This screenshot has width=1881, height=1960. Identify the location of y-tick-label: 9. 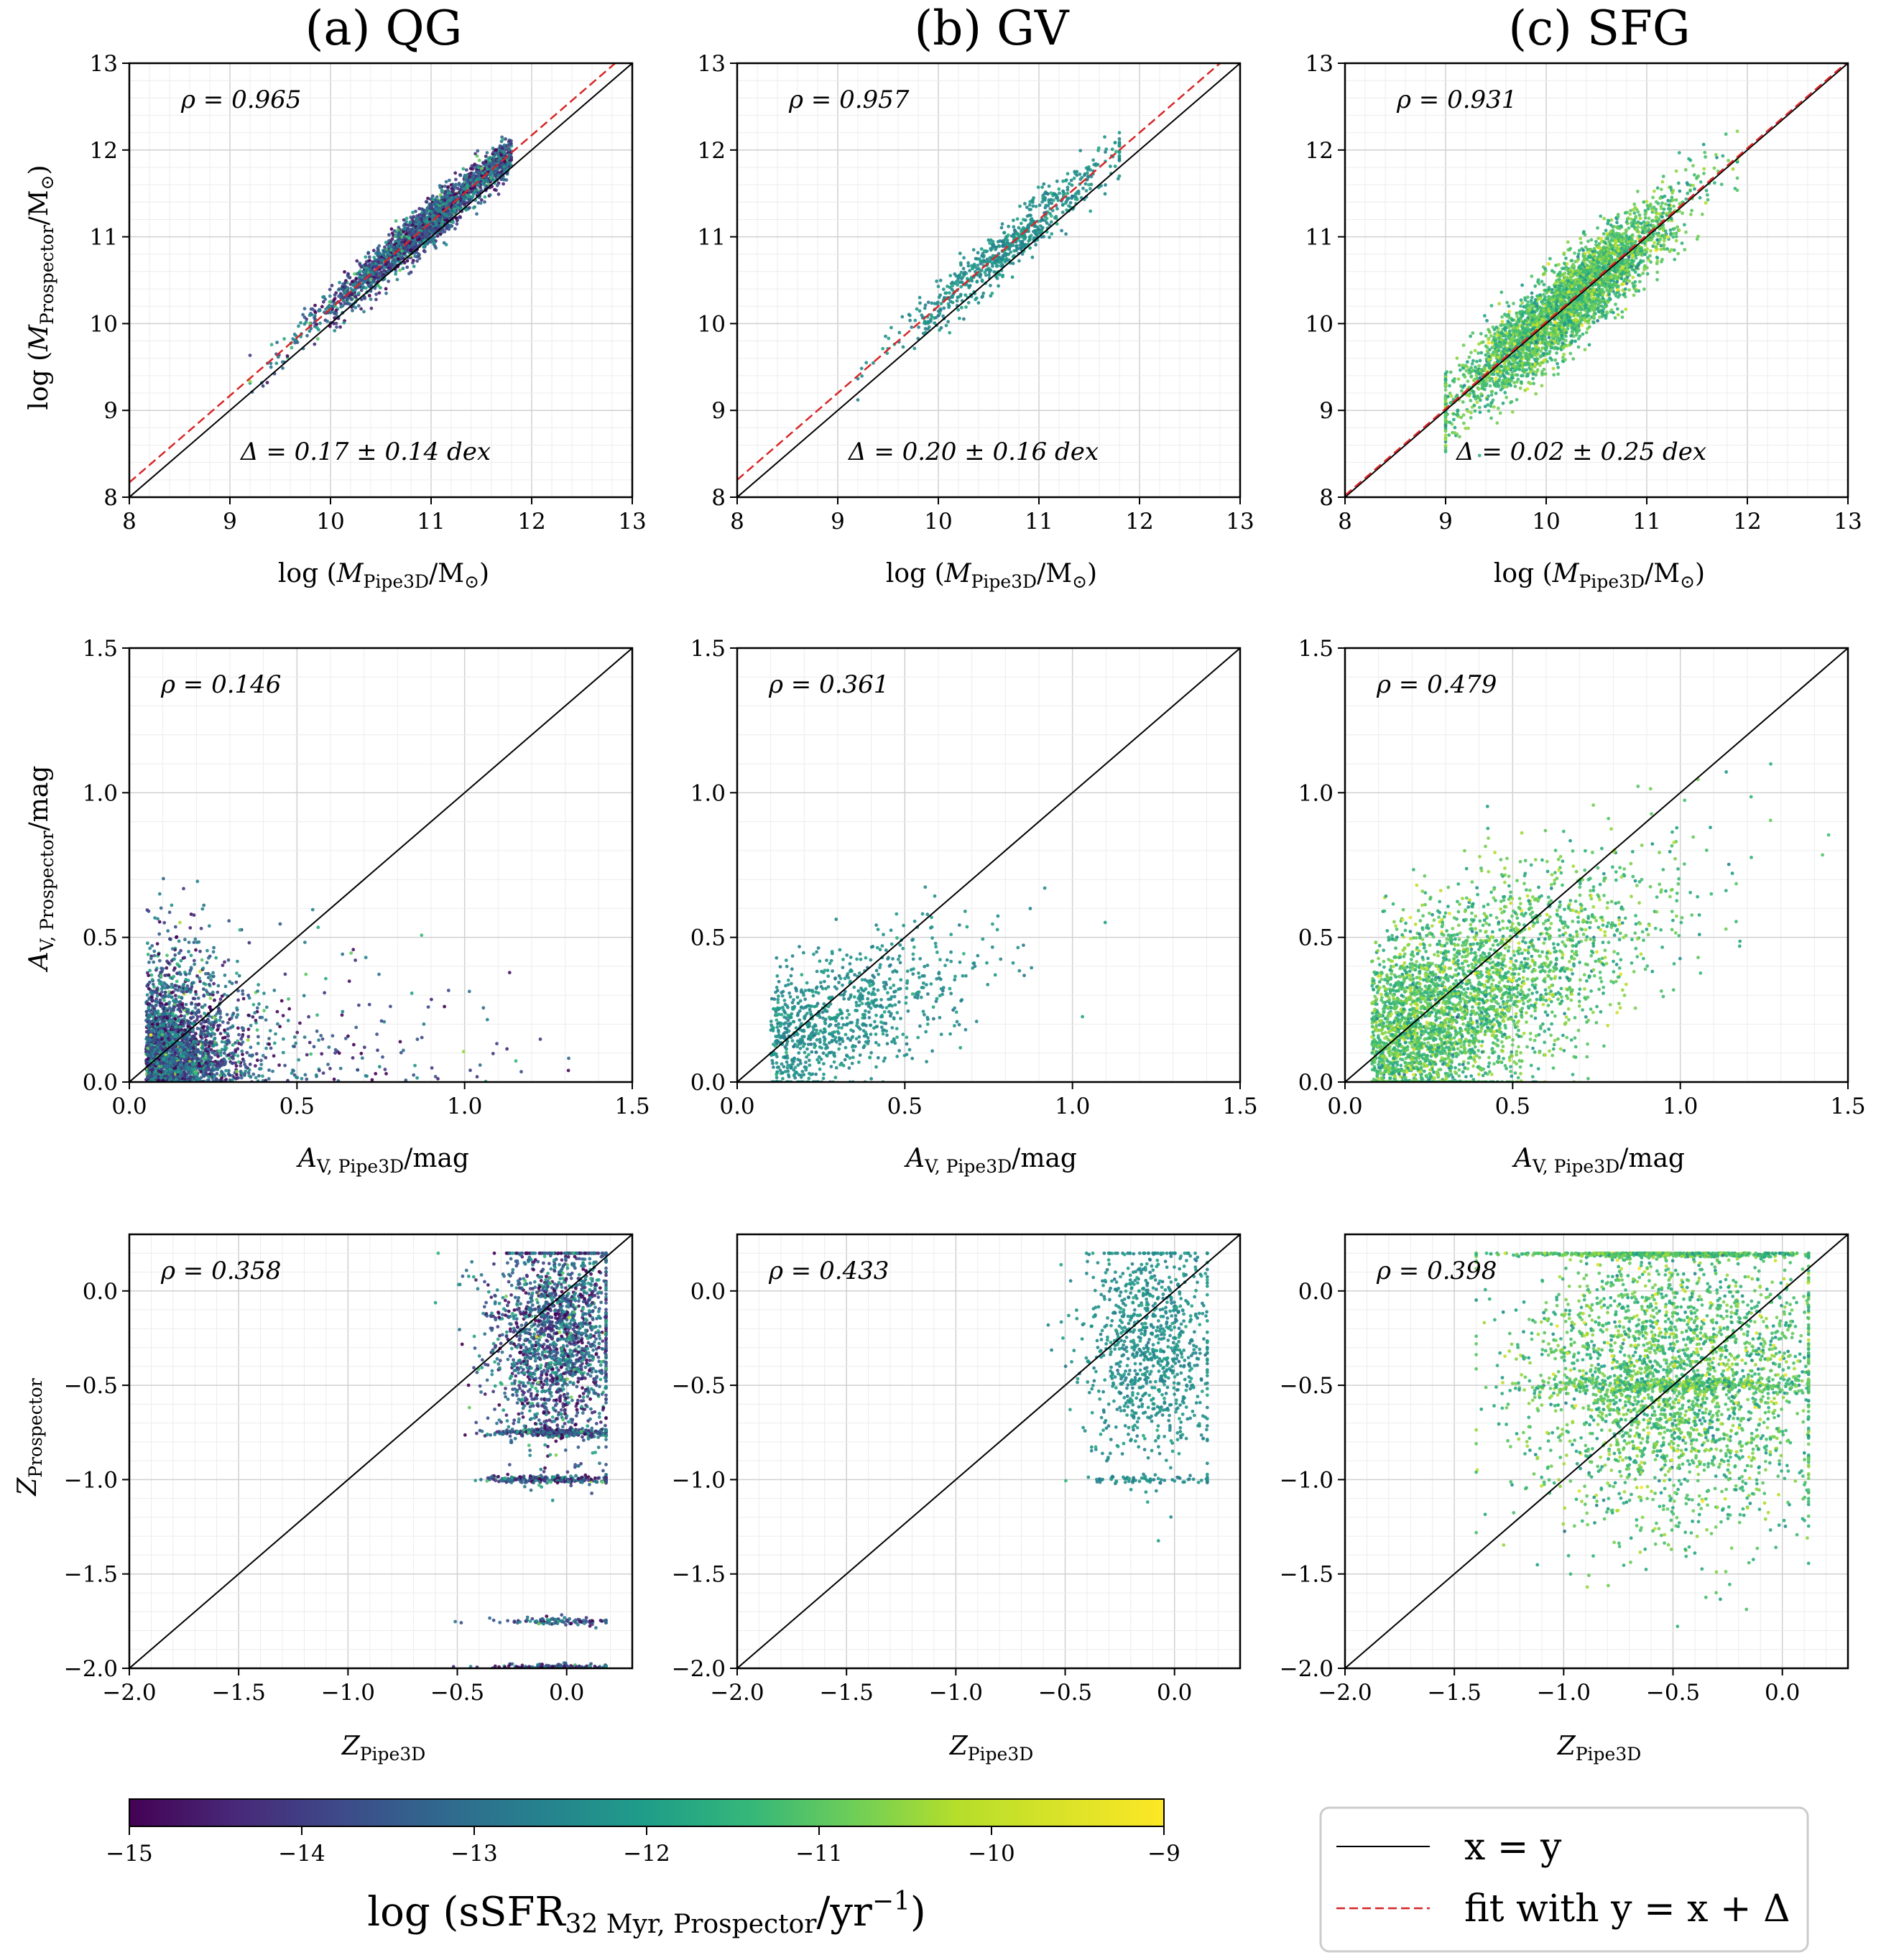
(718, 411).